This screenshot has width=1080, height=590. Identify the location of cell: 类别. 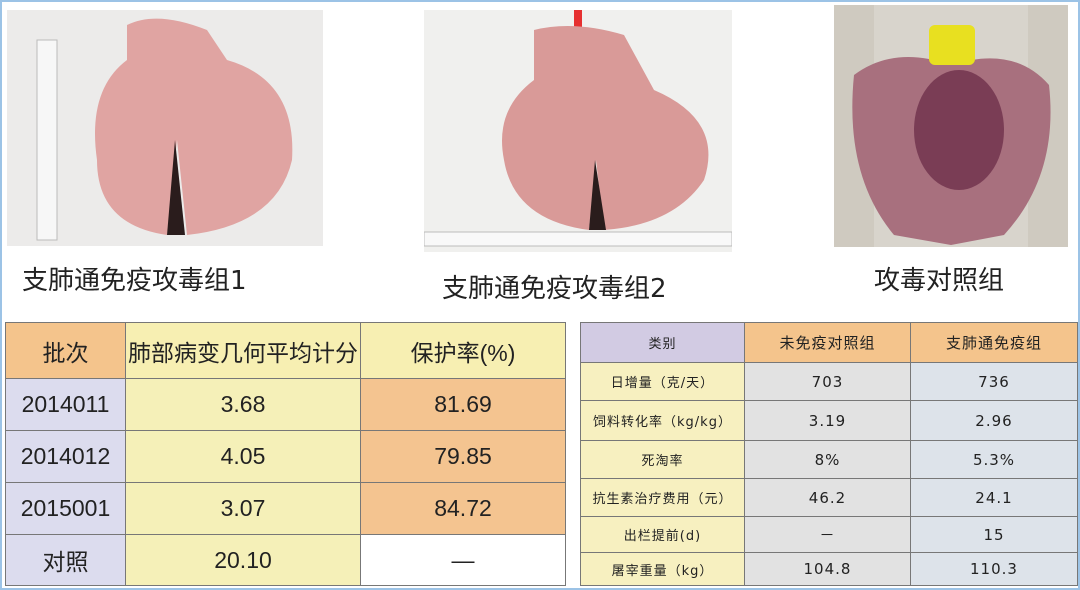
(662, 342).